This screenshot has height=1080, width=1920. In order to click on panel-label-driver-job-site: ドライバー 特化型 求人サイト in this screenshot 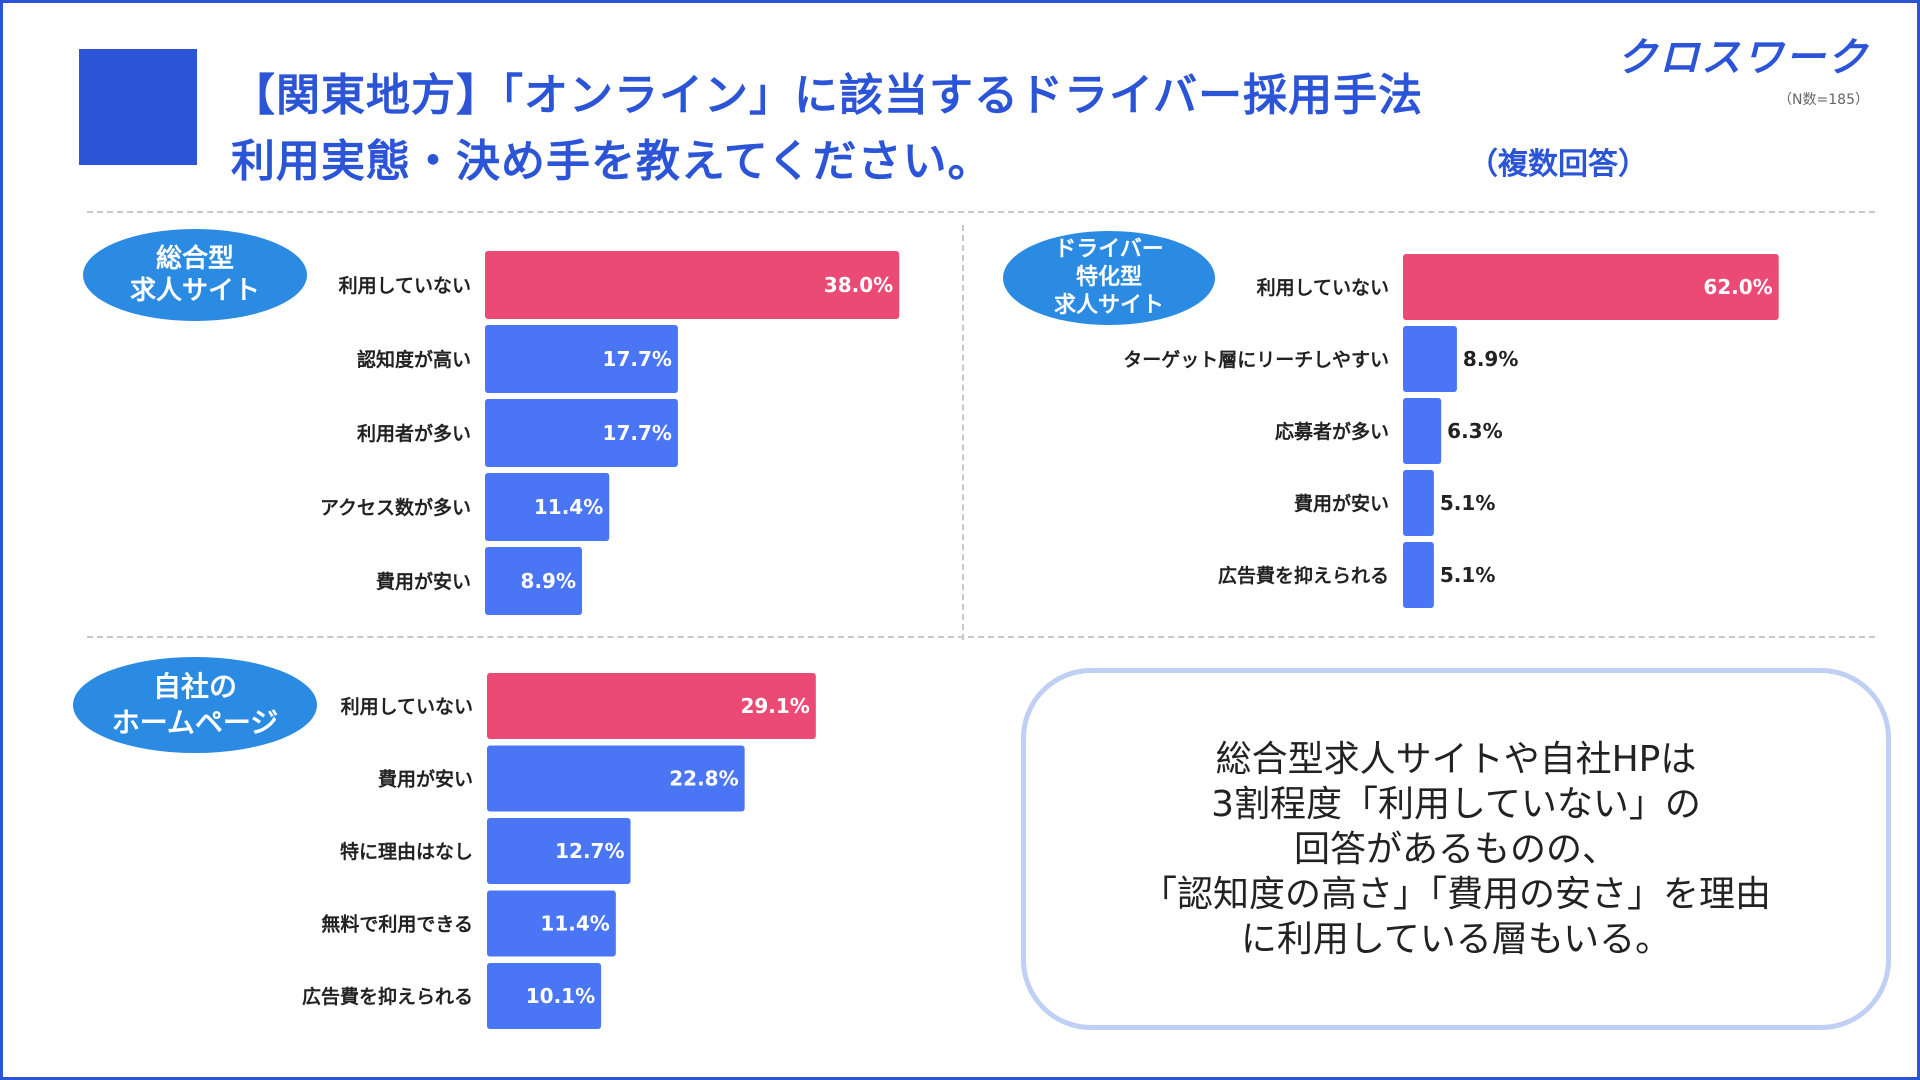, I will do `click(1109, 278)`.